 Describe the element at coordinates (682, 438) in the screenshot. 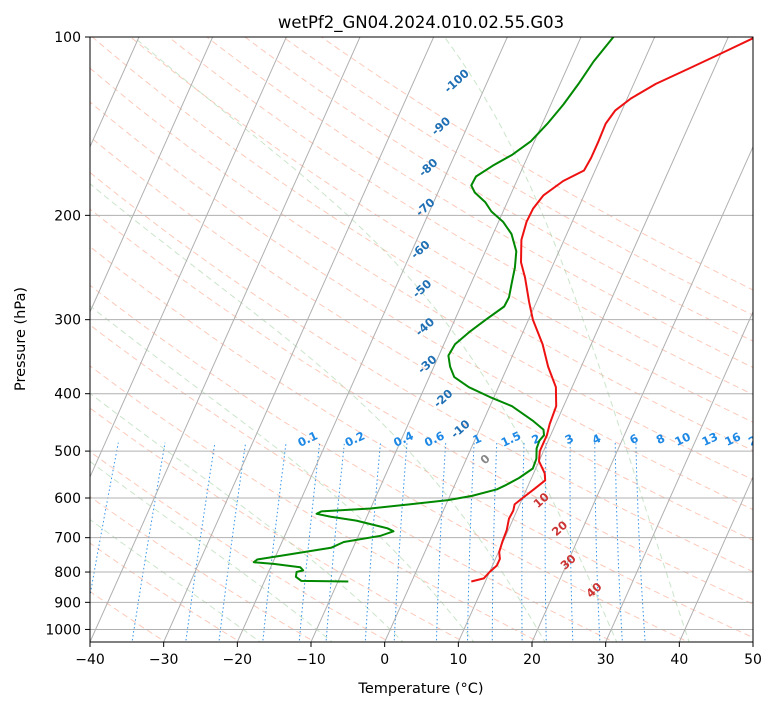

I see `mixing-ratio-label: 10` at that location.